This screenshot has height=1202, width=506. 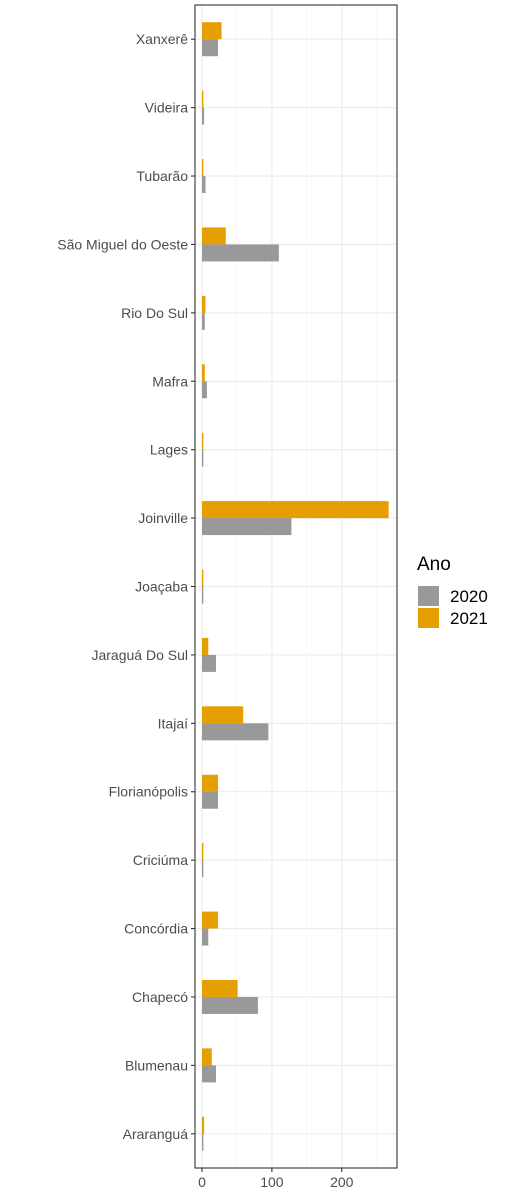 I want to click on y-tick-label-itajai: Itajaí, so click(x=173, y=723).